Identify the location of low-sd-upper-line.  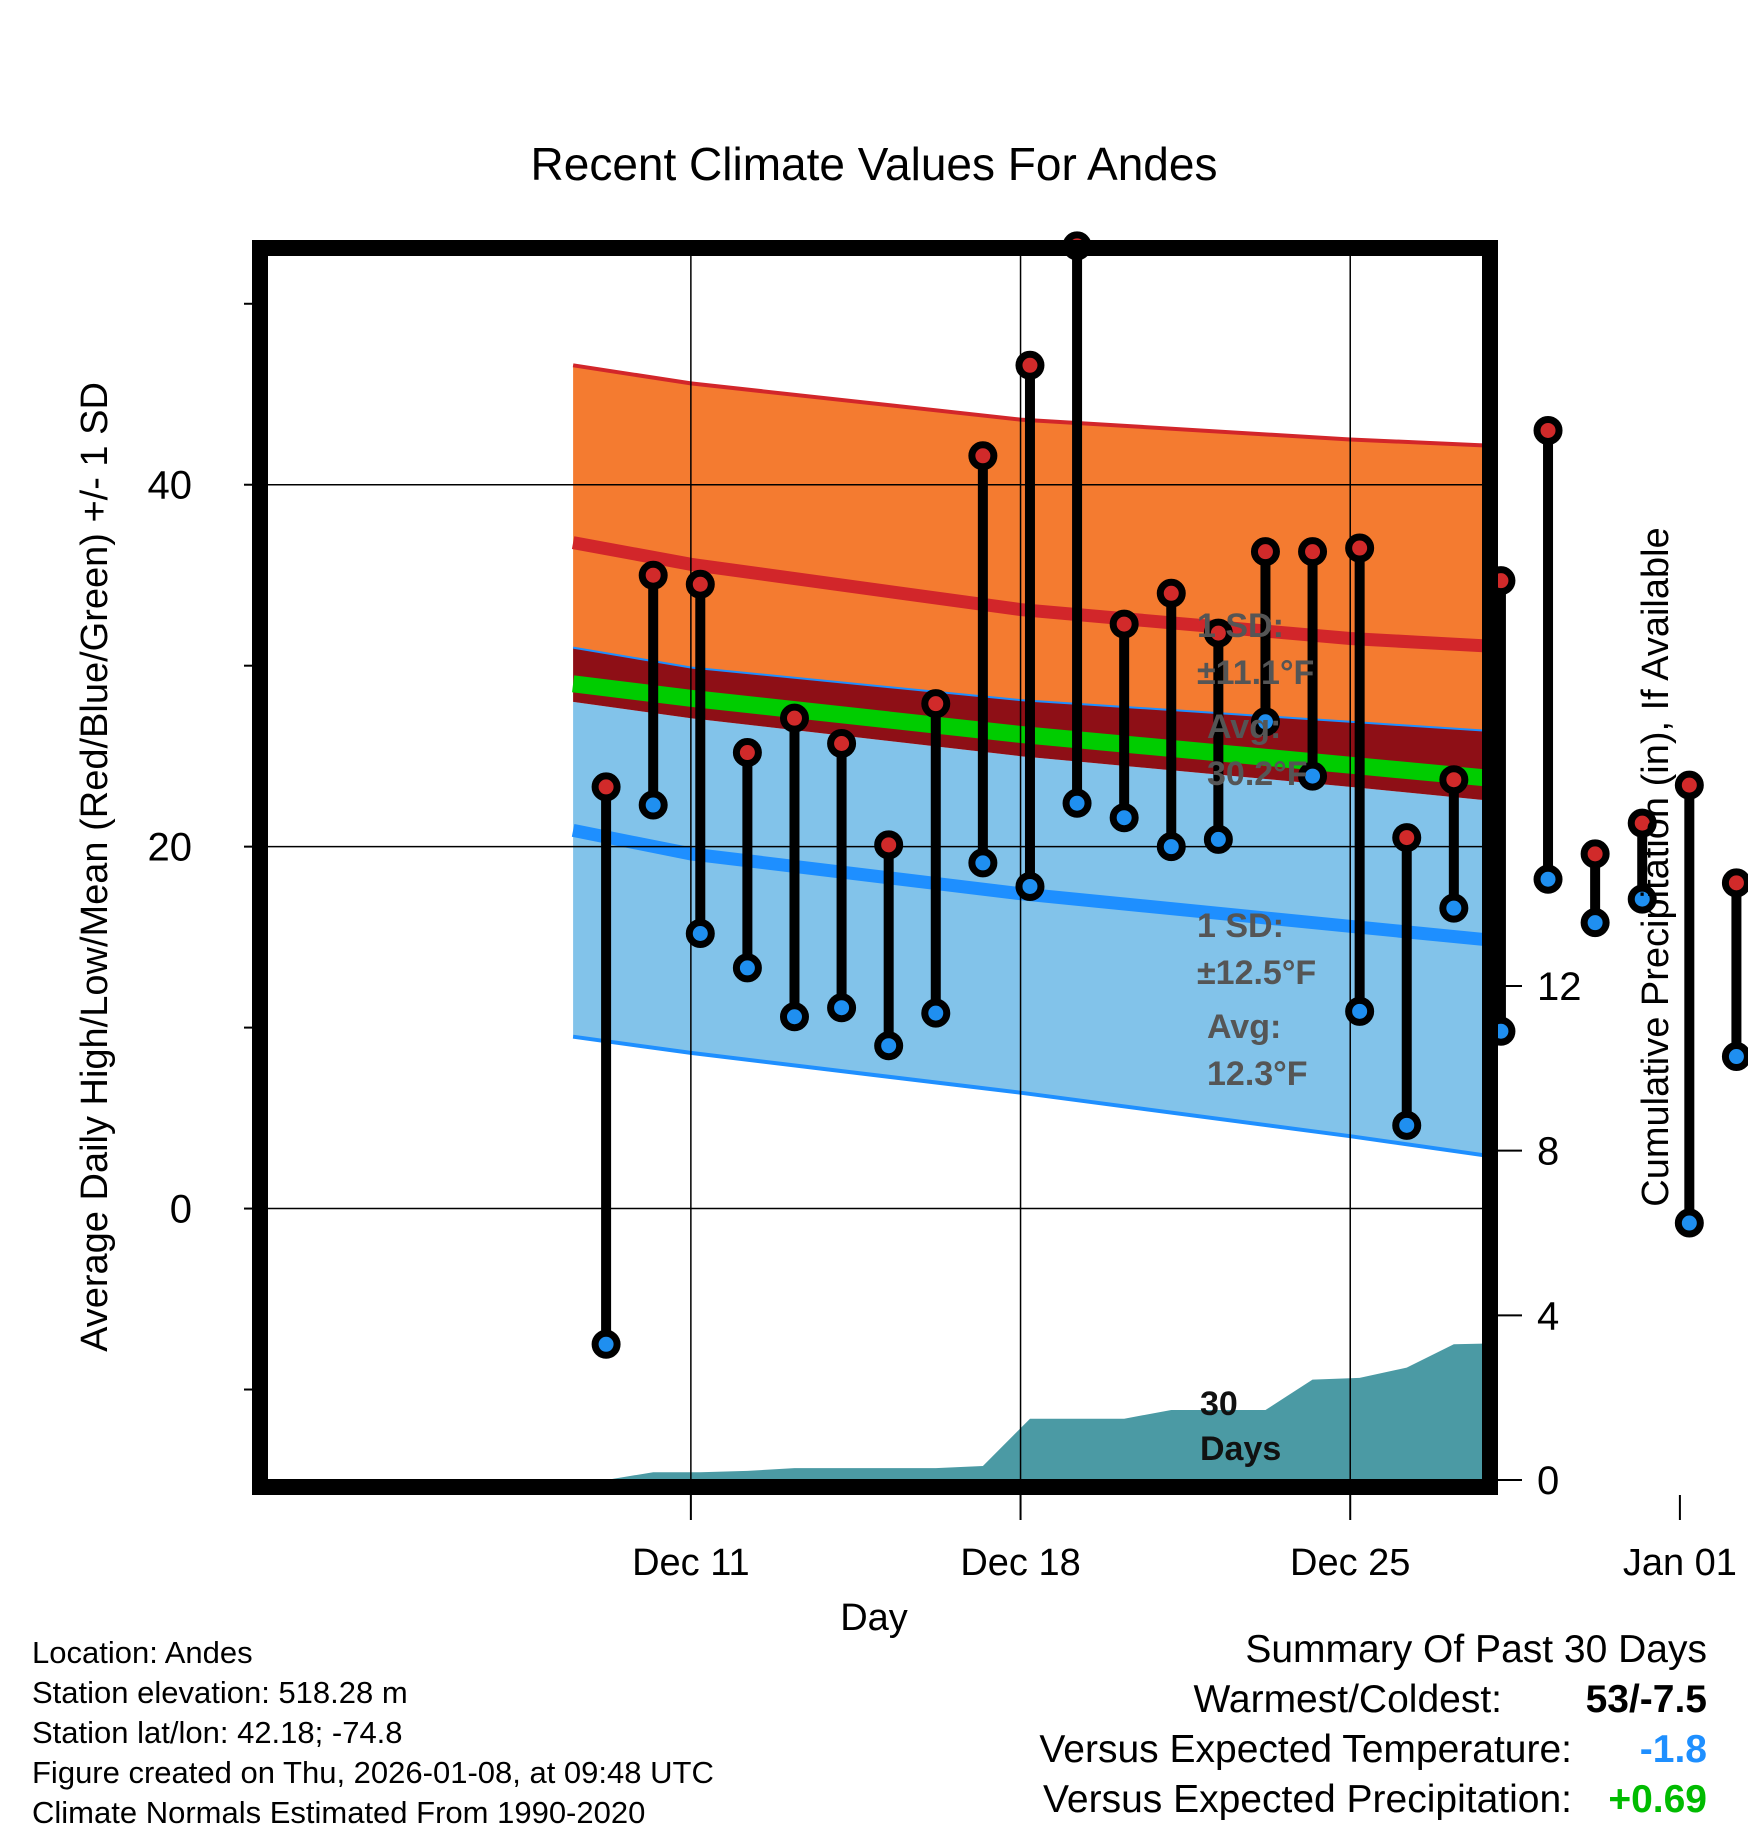
(1027, 689).